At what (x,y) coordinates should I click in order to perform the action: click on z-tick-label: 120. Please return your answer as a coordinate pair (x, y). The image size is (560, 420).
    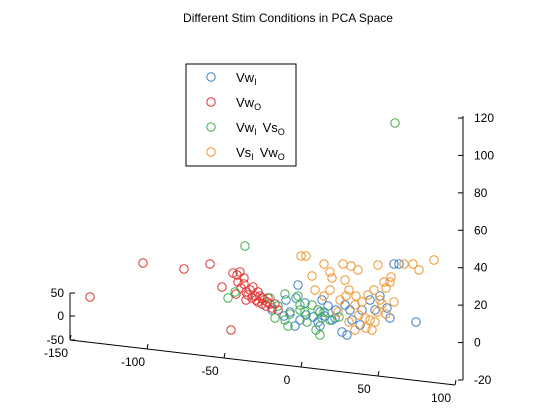
    Looking at the image, I should click on (484, 118).